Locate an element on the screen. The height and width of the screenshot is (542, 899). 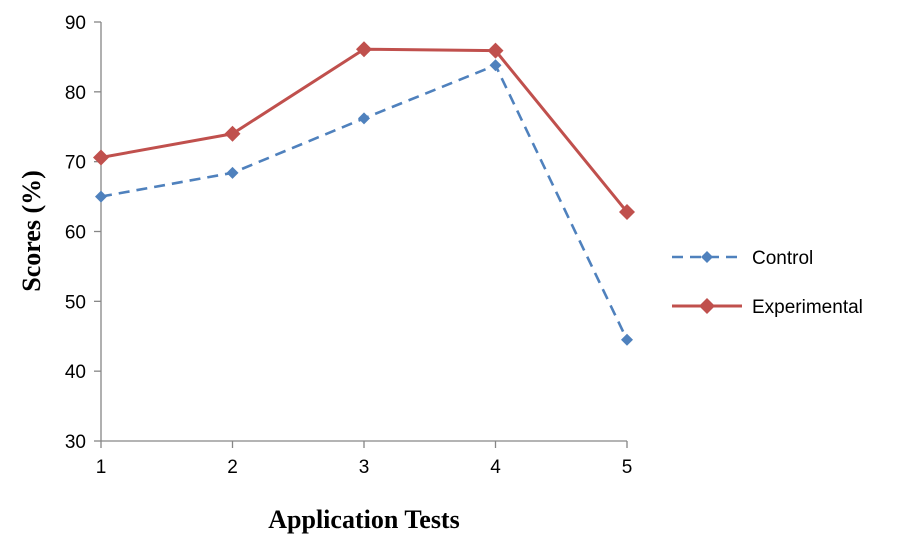
legend-item-control: Control is located at coordinates (742, 258).